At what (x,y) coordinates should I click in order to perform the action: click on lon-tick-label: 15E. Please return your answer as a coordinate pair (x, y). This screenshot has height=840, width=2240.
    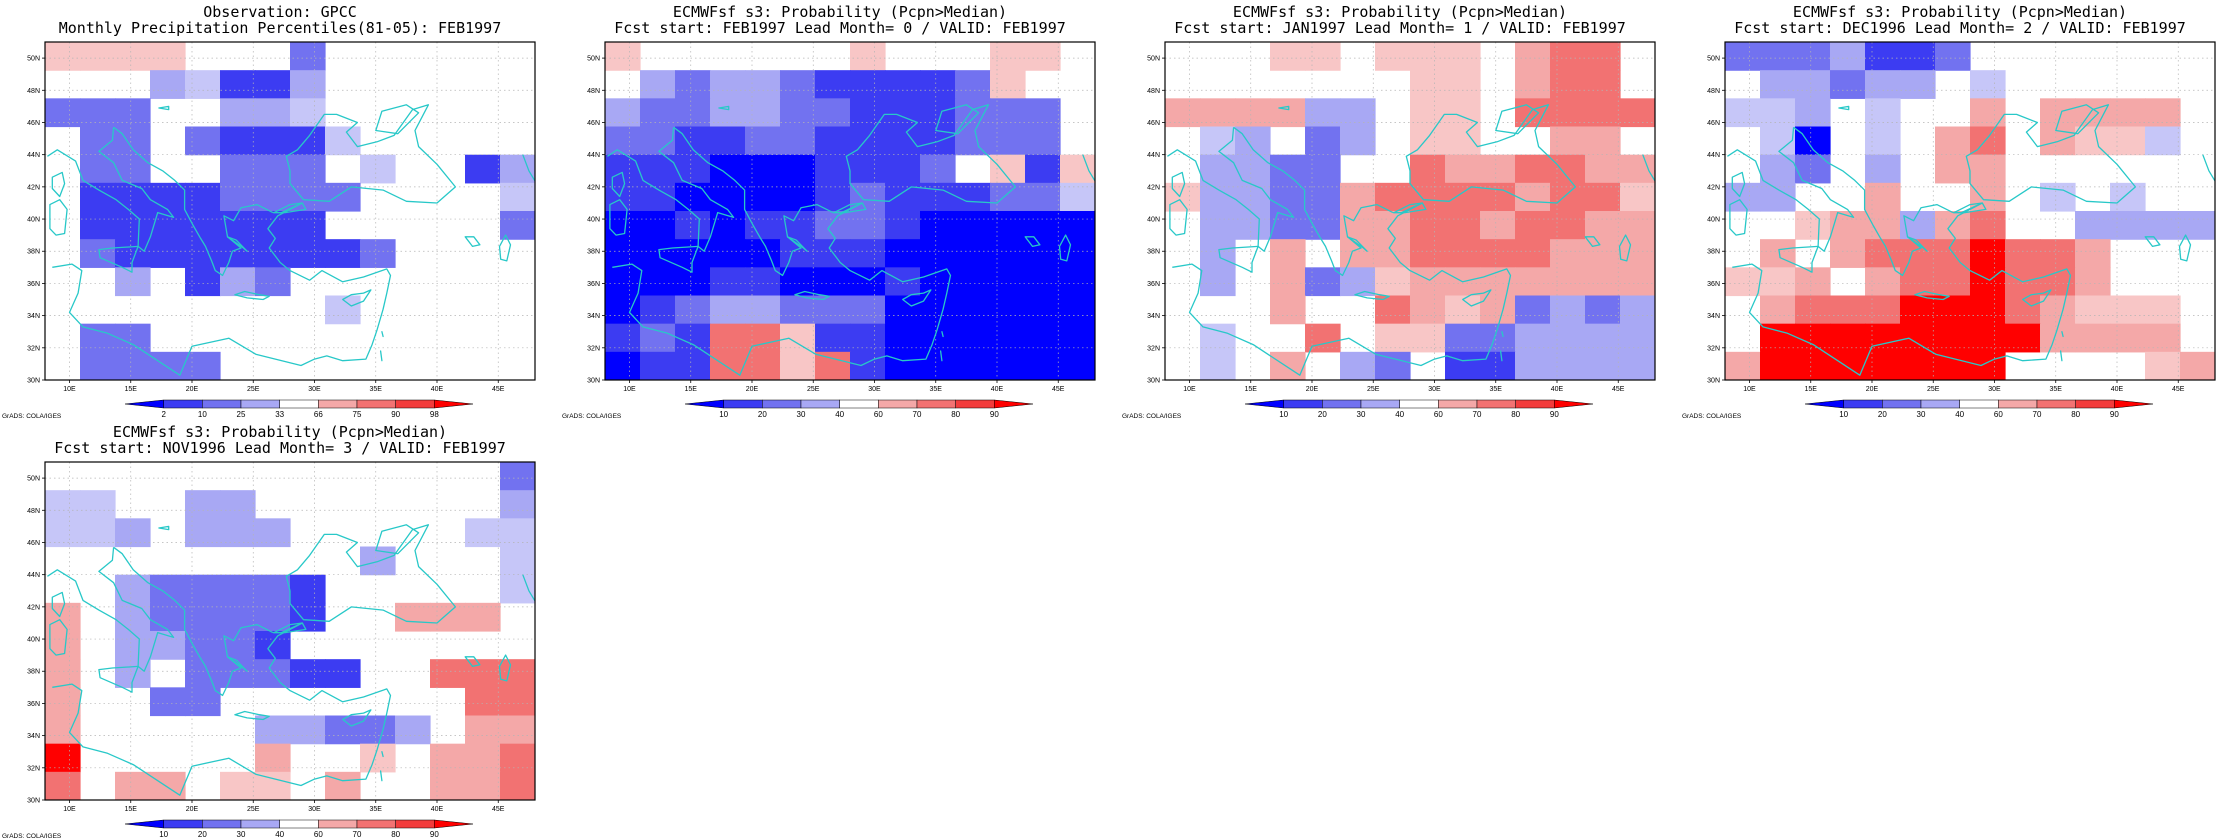
    Looking at the image, I should click on (1811, 389).